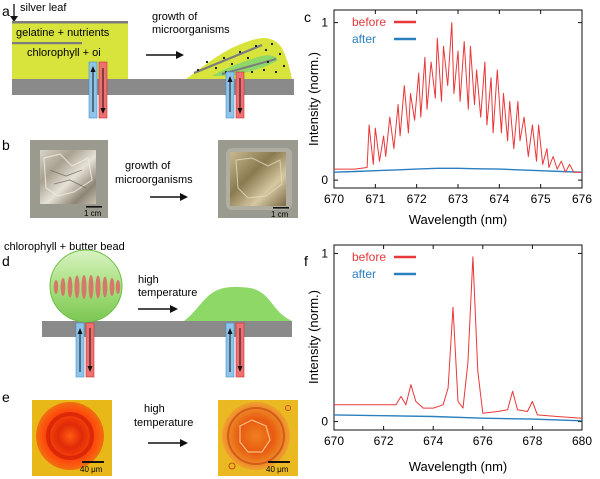 The height and width of the screenshot is (479, 600). I want to click on chlorophyll-leaf-layer, so click(47, 43).